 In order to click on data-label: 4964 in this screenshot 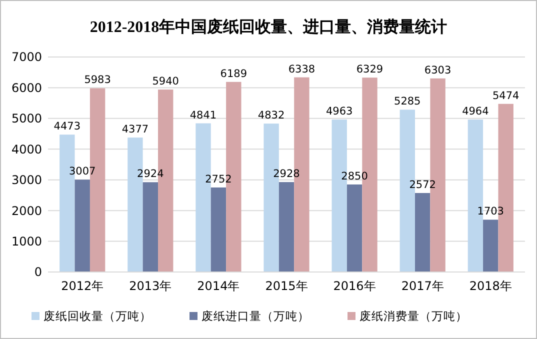, I will do `click(476, 112)`.